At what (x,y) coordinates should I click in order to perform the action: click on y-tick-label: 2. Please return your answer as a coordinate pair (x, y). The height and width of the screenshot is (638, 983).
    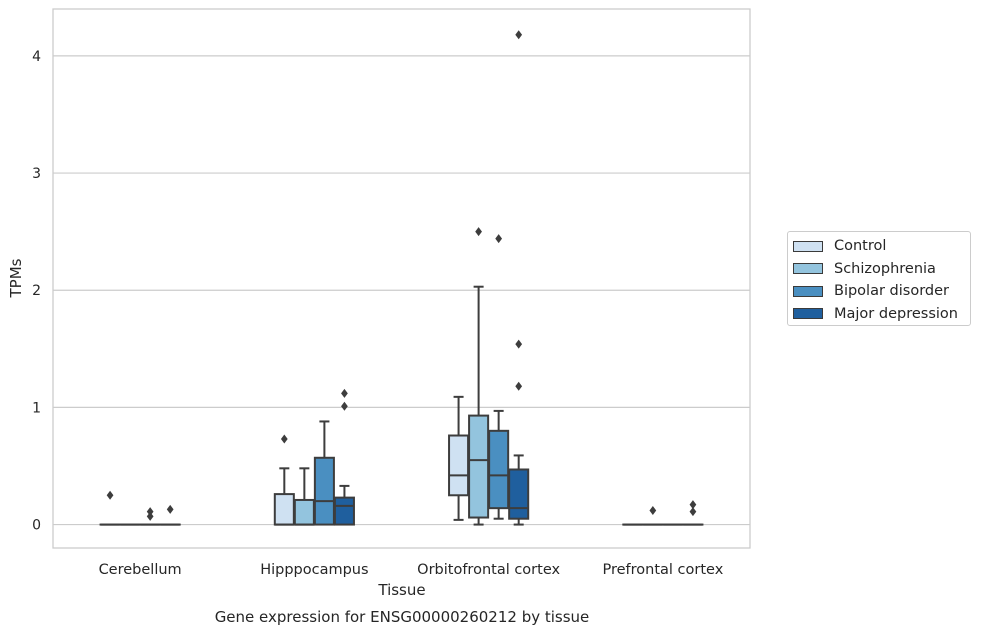
    Looking at the image, I should click on (36, 291).